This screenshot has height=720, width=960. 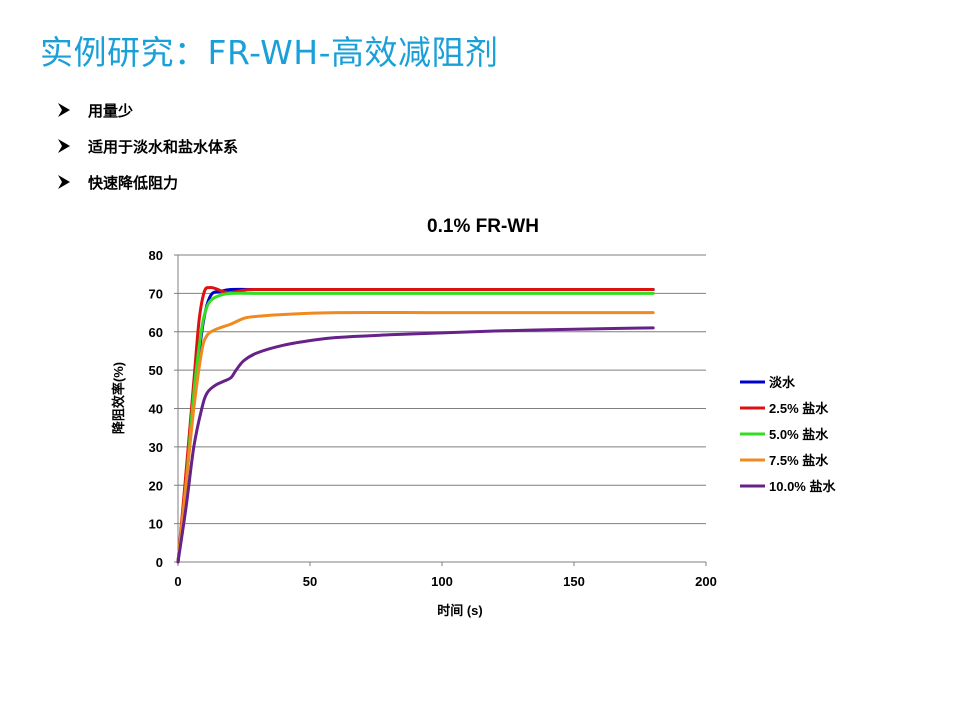 I want to click on y-tick-label: 80, so click(x=156, y=255).